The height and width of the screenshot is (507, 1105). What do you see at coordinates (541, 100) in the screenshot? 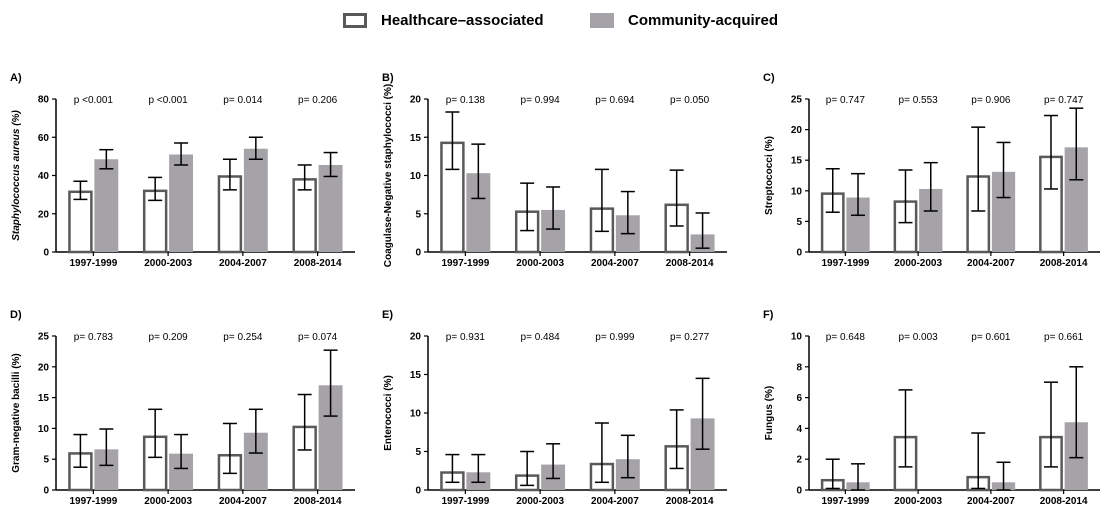
I see `p-value-label: p= 0.994` at bounding box center [541, 100].